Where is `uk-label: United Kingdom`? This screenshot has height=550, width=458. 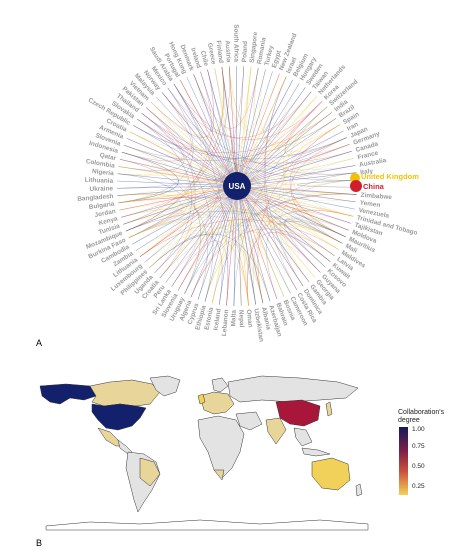
uk-label: United Kingdom is located at coordinates (390, 176).